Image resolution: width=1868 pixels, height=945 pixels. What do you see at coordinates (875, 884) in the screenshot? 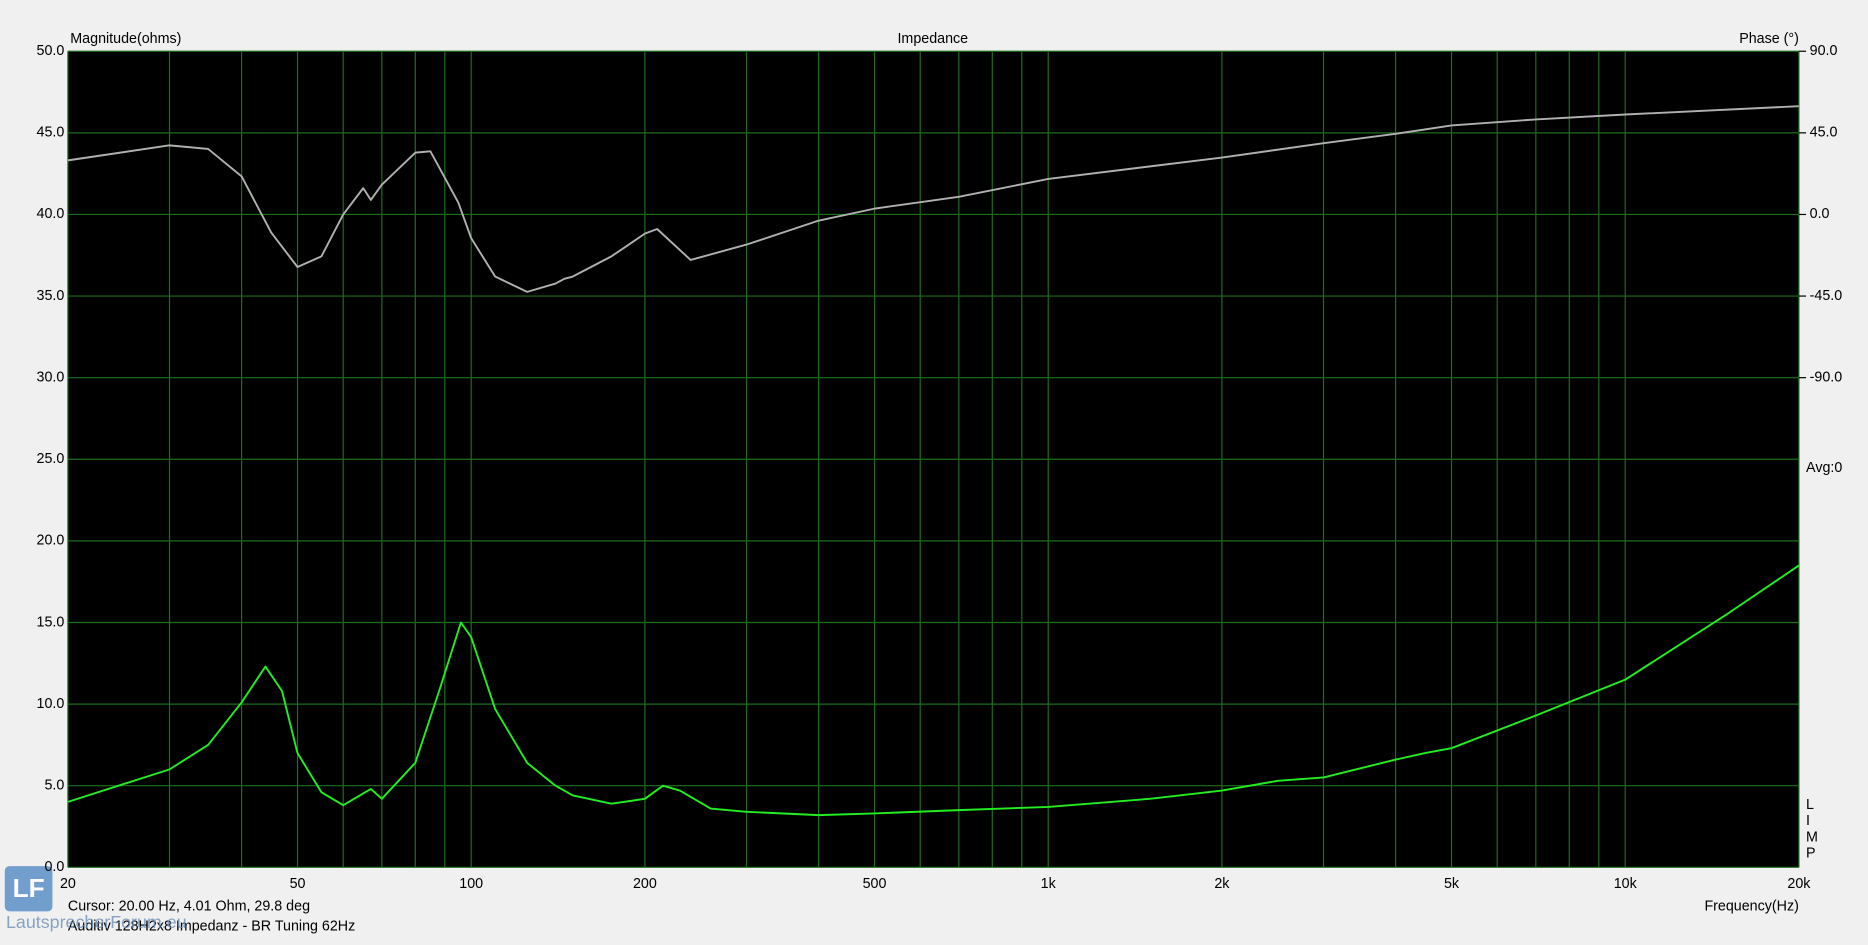
I see `x-tick-label: 500` at bounding box center [875, 884].